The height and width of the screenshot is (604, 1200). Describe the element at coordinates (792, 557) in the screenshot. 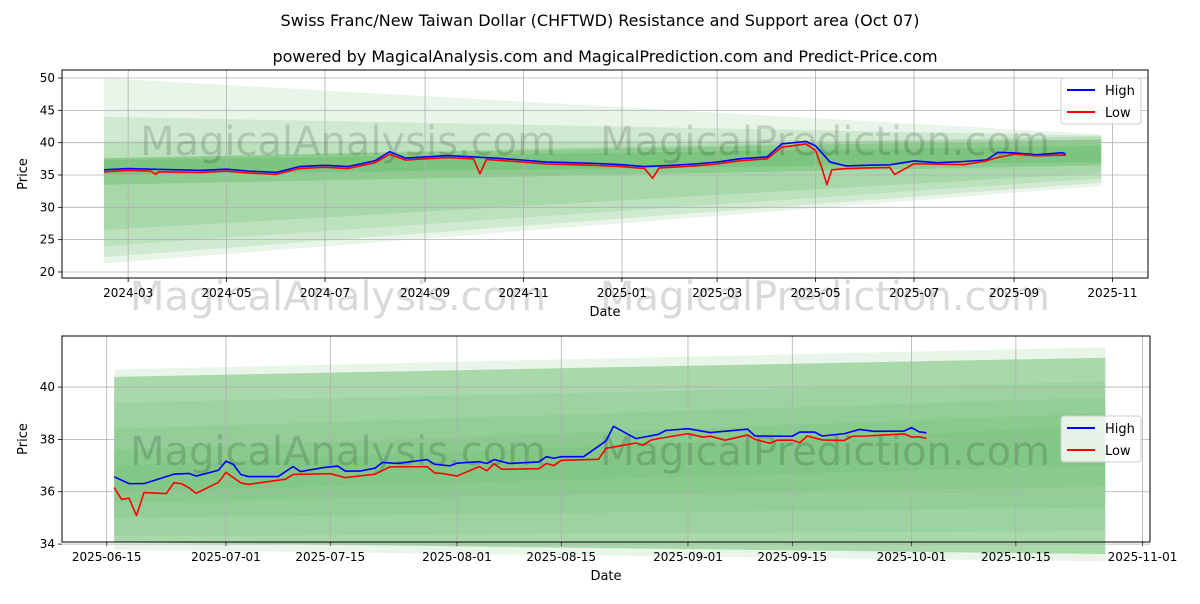

I see `x-tick-label: 2025-09-15` at that location.